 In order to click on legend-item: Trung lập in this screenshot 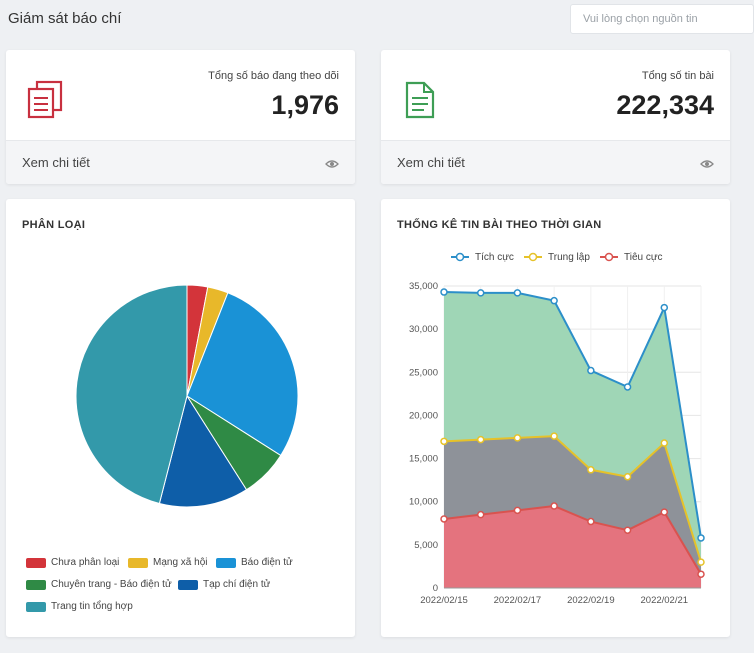, I will do `click(557, 257)`.